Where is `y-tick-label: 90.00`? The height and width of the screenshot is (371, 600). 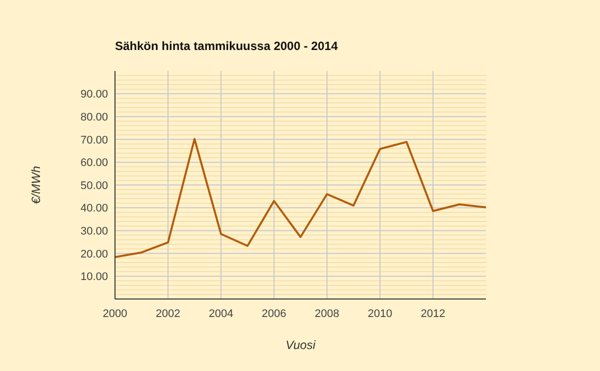
y-tick-label: 90.00 is located at coordinates (94, 94).